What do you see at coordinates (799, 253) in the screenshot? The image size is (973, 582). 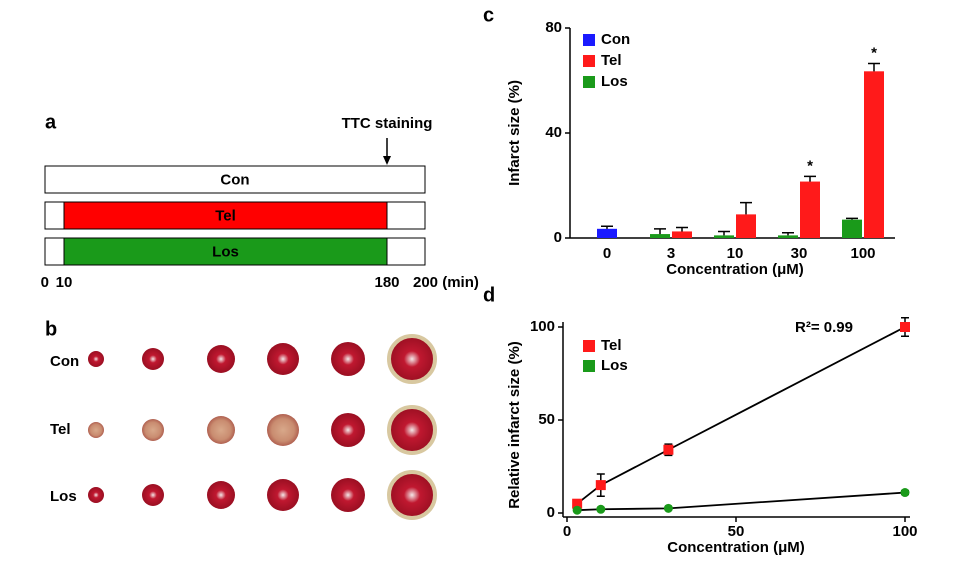 I see `x-tick-label: 30` at bounding box center [799, 253].